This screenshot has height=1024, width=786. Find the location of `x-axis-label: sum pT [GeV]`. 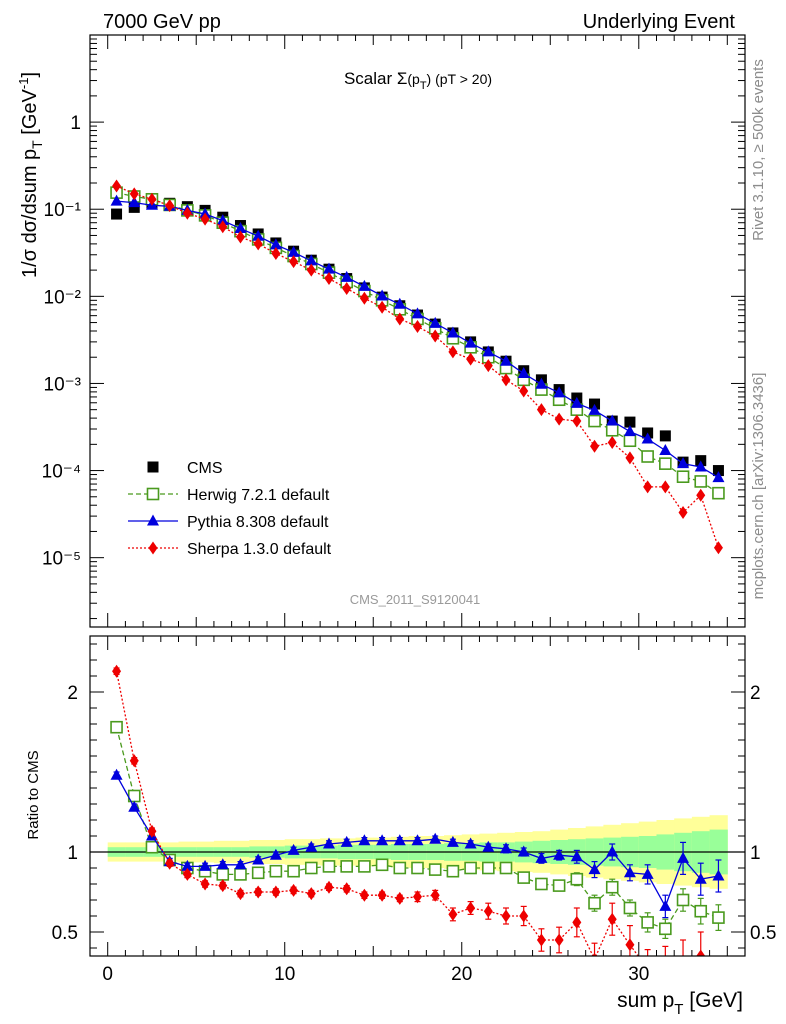

x-axis-label: sum pT [GeV] is located at coordinates (680, 1003).